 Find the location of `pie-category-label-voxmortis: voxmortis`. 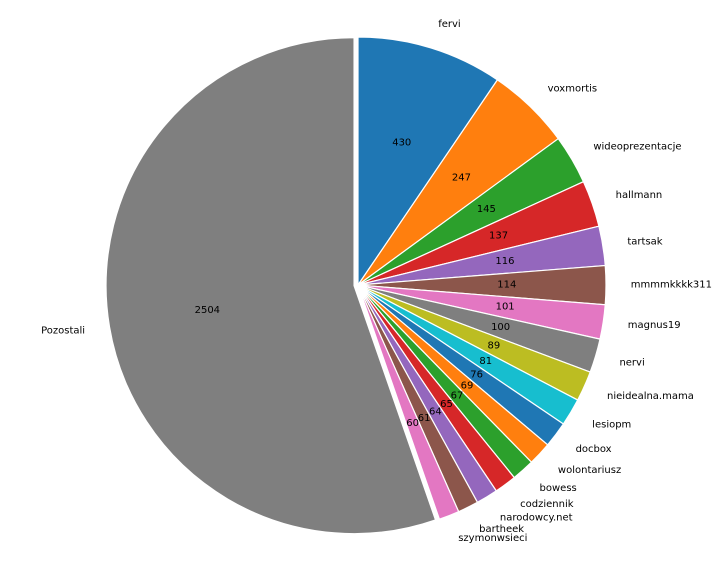

pie-category-label-voxmortis: voxmortis is located at coordinates (573, 88).